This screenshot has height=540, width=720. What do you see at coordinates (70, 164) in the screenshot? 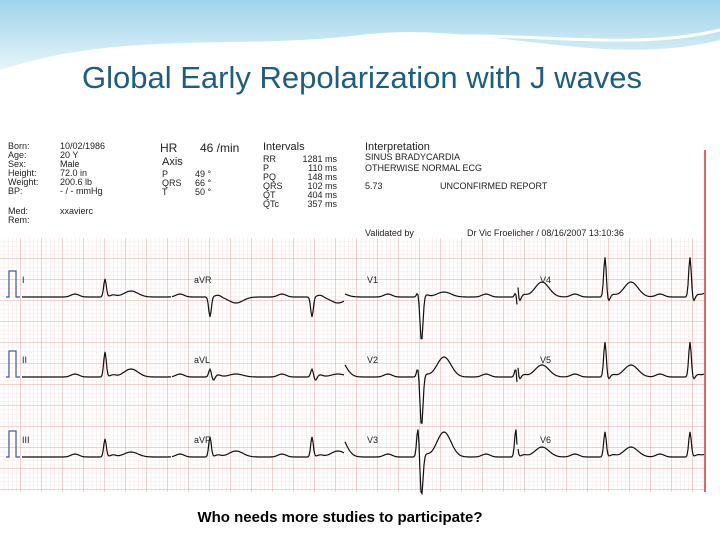
I see `patient-value: Male` at bounding box center [70, 164].